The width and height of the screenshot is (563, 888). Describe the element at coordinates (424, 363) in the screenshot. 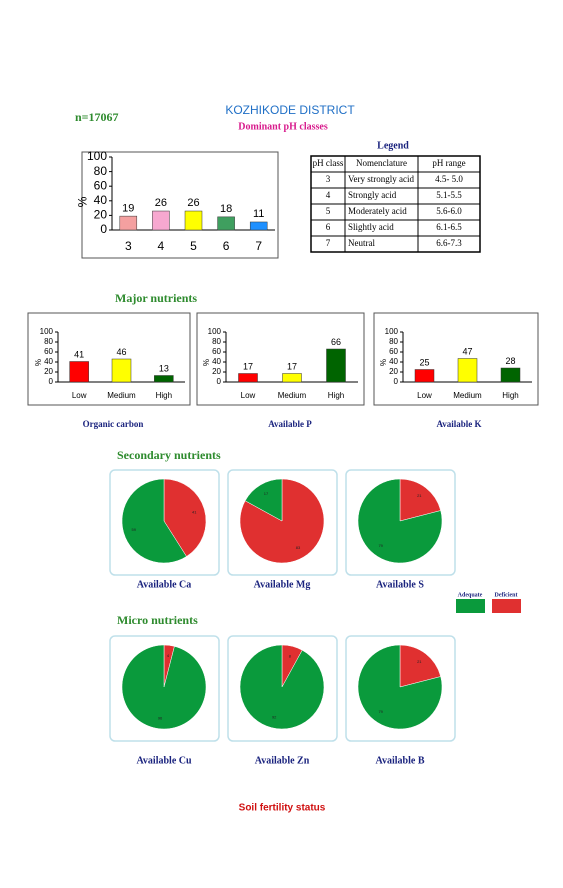

I see `value-label: 25` at that location.